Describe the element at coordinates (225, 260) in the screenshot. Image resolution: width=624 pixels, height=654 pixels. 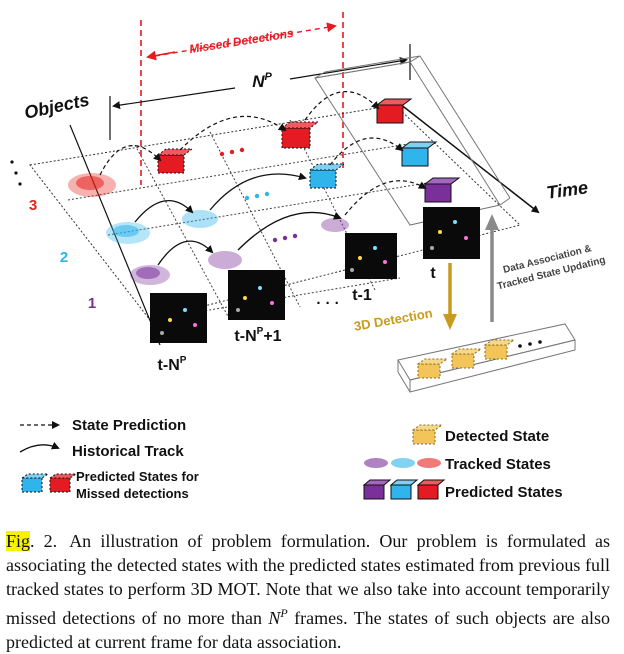
I see `tracked-state-obj1-frame2` at that location.